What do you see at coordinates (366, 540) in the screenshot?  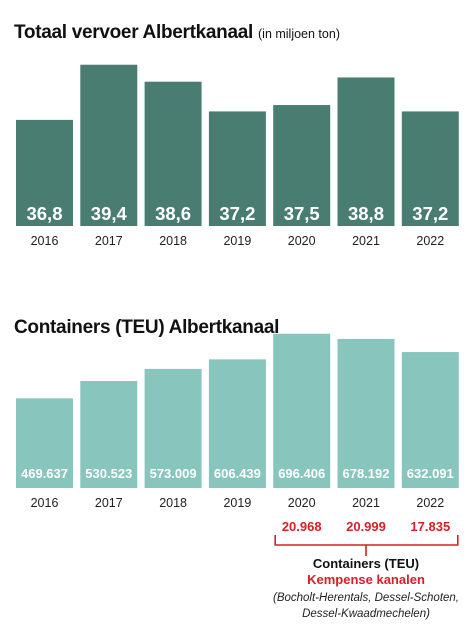 I see `kempense-bracket` at bounding box center [366, 540].